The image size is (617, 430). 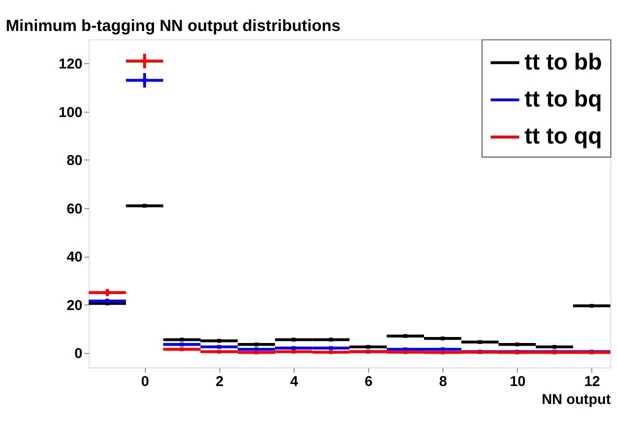 I want to click on legend-label: tt to qq, so click(x=563, y=135).